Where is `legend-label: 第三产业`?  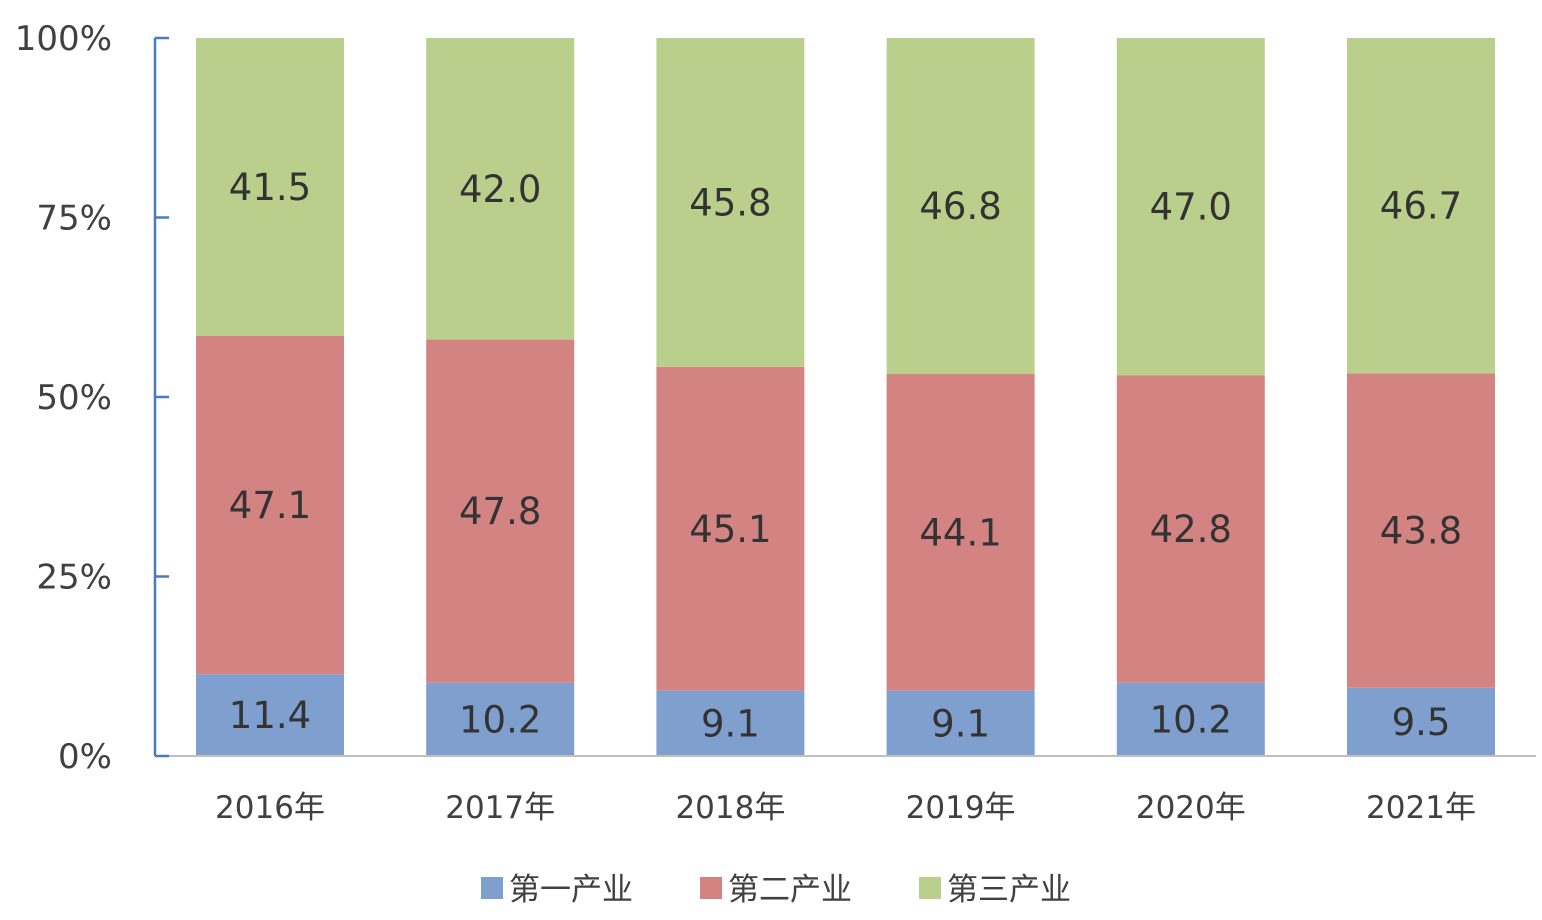 legend-label: 第三产业 is located at coordinates (1009, 890).